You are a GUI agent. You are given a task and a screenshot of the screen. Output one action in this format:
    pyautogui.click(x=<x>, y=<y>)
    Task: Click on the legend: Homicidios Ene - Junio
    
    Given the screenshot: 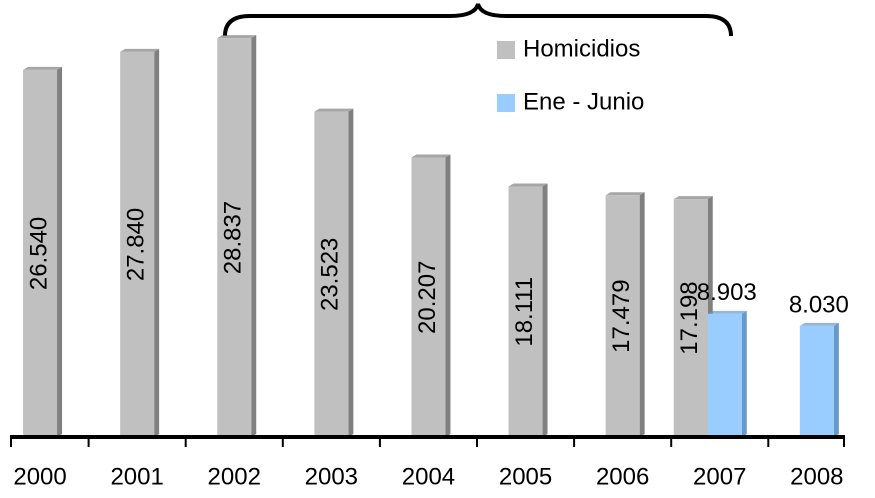 What is the action you would take?
    pyautogui.click(x=570, y=75)
    